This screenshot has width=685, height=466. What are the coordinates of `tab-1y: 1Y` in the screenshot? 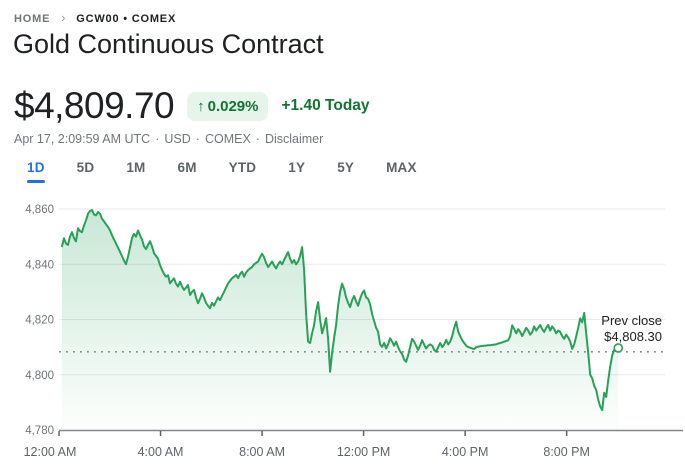 It's located at (297, 167).